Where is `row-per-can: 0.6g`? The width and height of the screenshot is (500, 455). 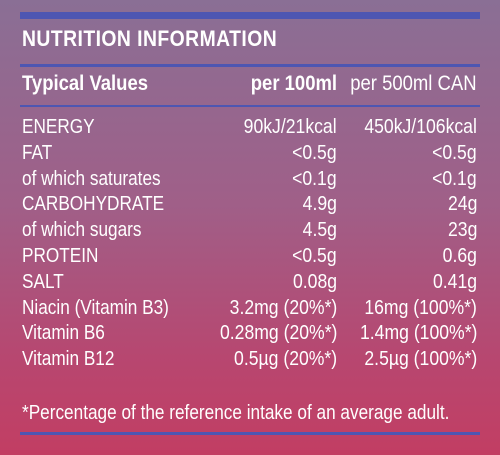 row-per-can: 0.6g is located at coordinates (459, 255).